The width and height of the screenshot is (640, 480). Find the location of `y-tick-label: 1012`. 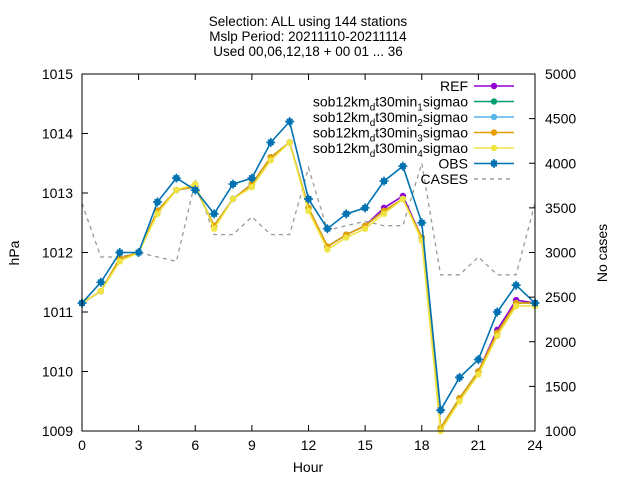

y-tick-label: 1012 is located at coordinates (57, 253).